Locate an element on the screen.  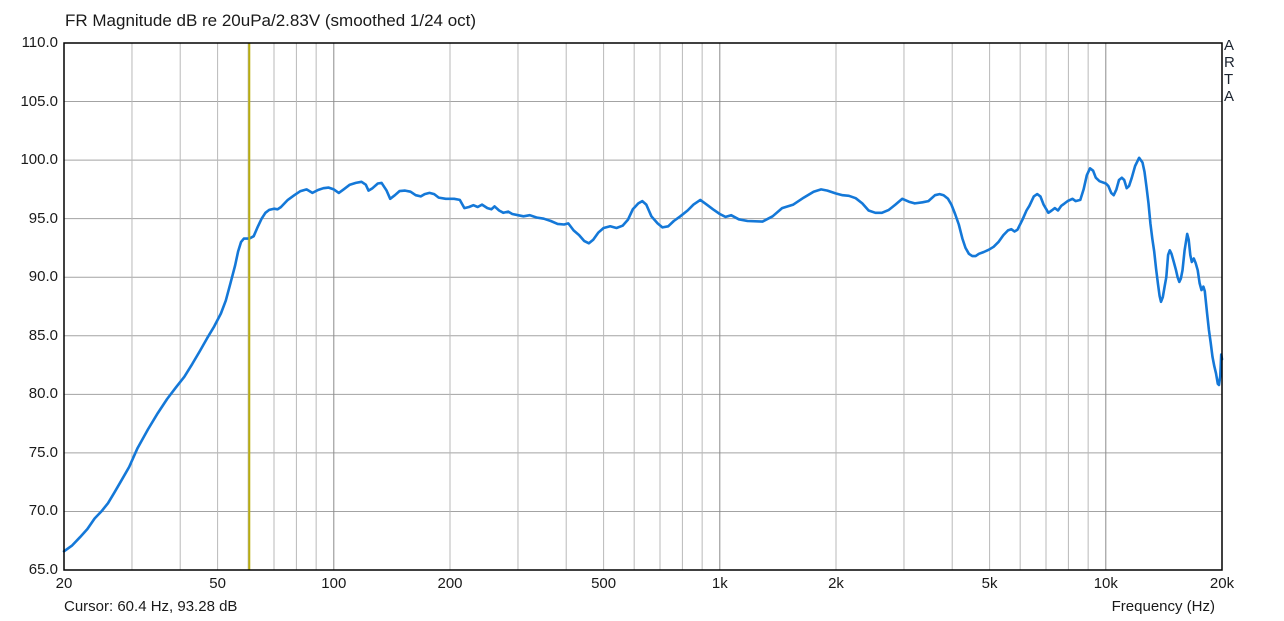
arta-watermark: A R T A is located at coordinates (1229, 71).